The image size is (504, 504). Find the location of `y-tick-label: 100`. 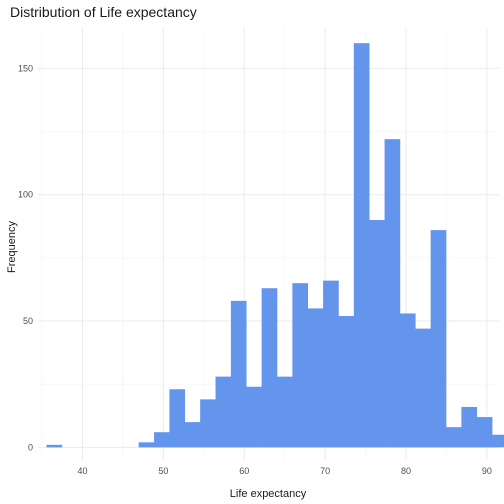

y-tick-label: 100 is located at coordinates (25, 195).